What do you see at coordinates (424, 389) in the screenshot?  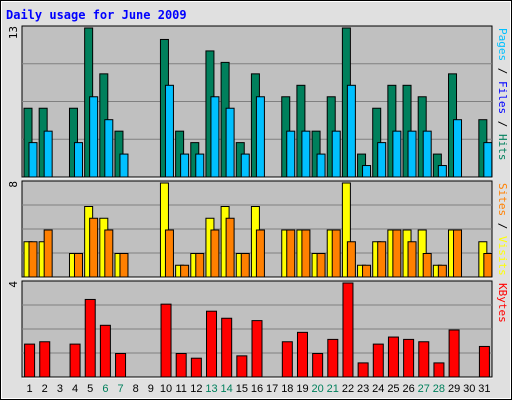 I see `x-tick-label: 27` at bounding box center [424, 389].